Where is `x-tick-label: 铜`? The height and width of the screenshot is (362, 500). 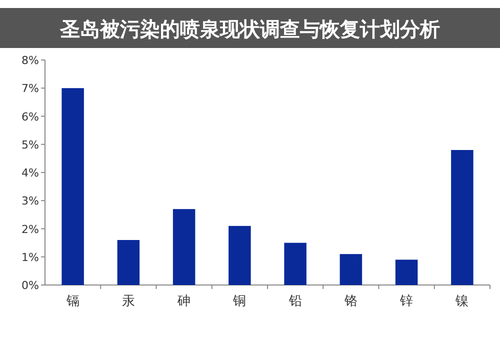 x-tick-label: 铜 is located at coordinates (239, 301).